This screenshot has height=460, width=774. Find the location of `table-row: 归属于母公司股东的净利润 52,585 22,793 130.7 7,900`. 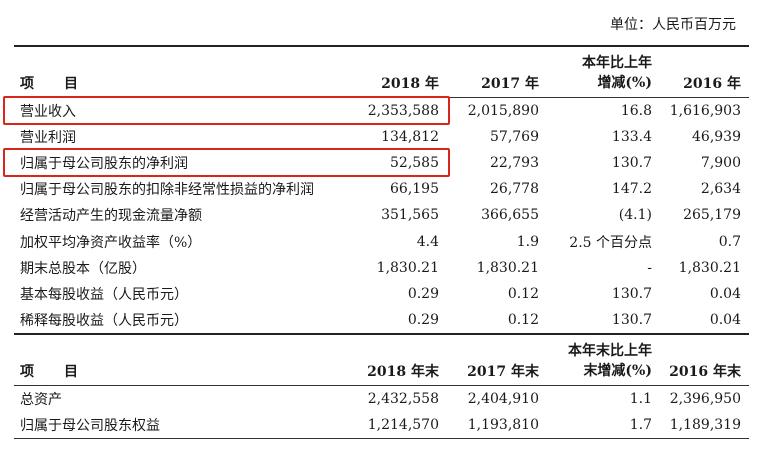

table-row: 归属于母公司股东的净利润 52,585 22,793 130.7 7,900 is located at coordinates (376, 163).